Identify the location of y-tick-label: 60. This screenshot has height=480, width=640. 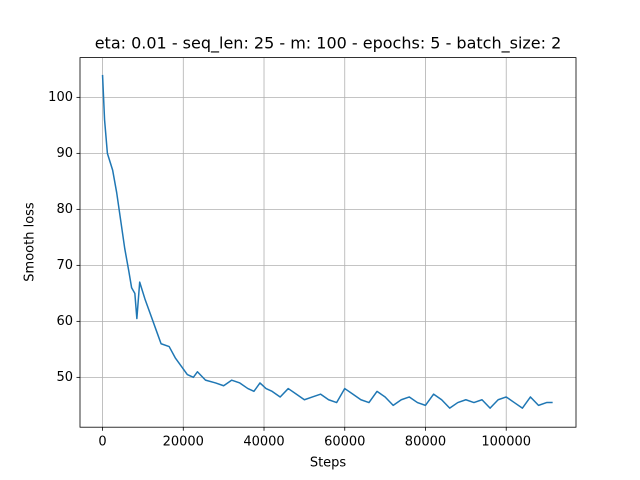
(64, 321).